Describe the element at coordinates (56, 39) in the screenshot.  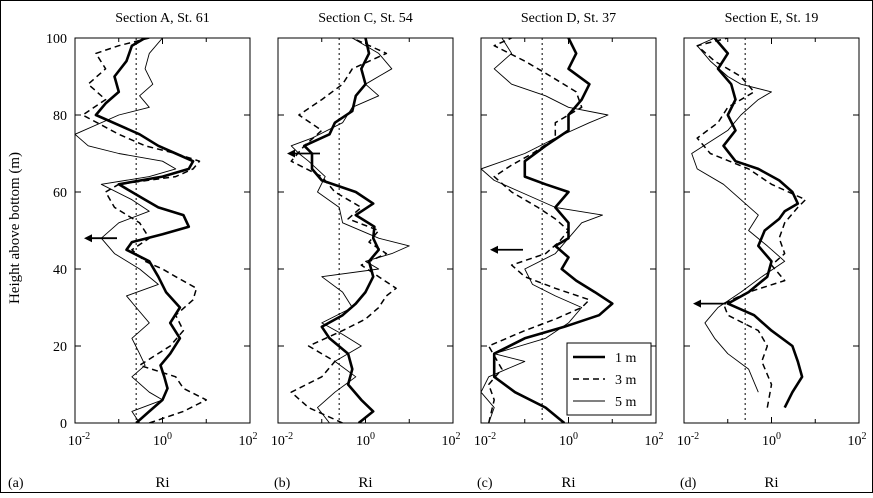
I see `y-tick-label: 100` at that location.